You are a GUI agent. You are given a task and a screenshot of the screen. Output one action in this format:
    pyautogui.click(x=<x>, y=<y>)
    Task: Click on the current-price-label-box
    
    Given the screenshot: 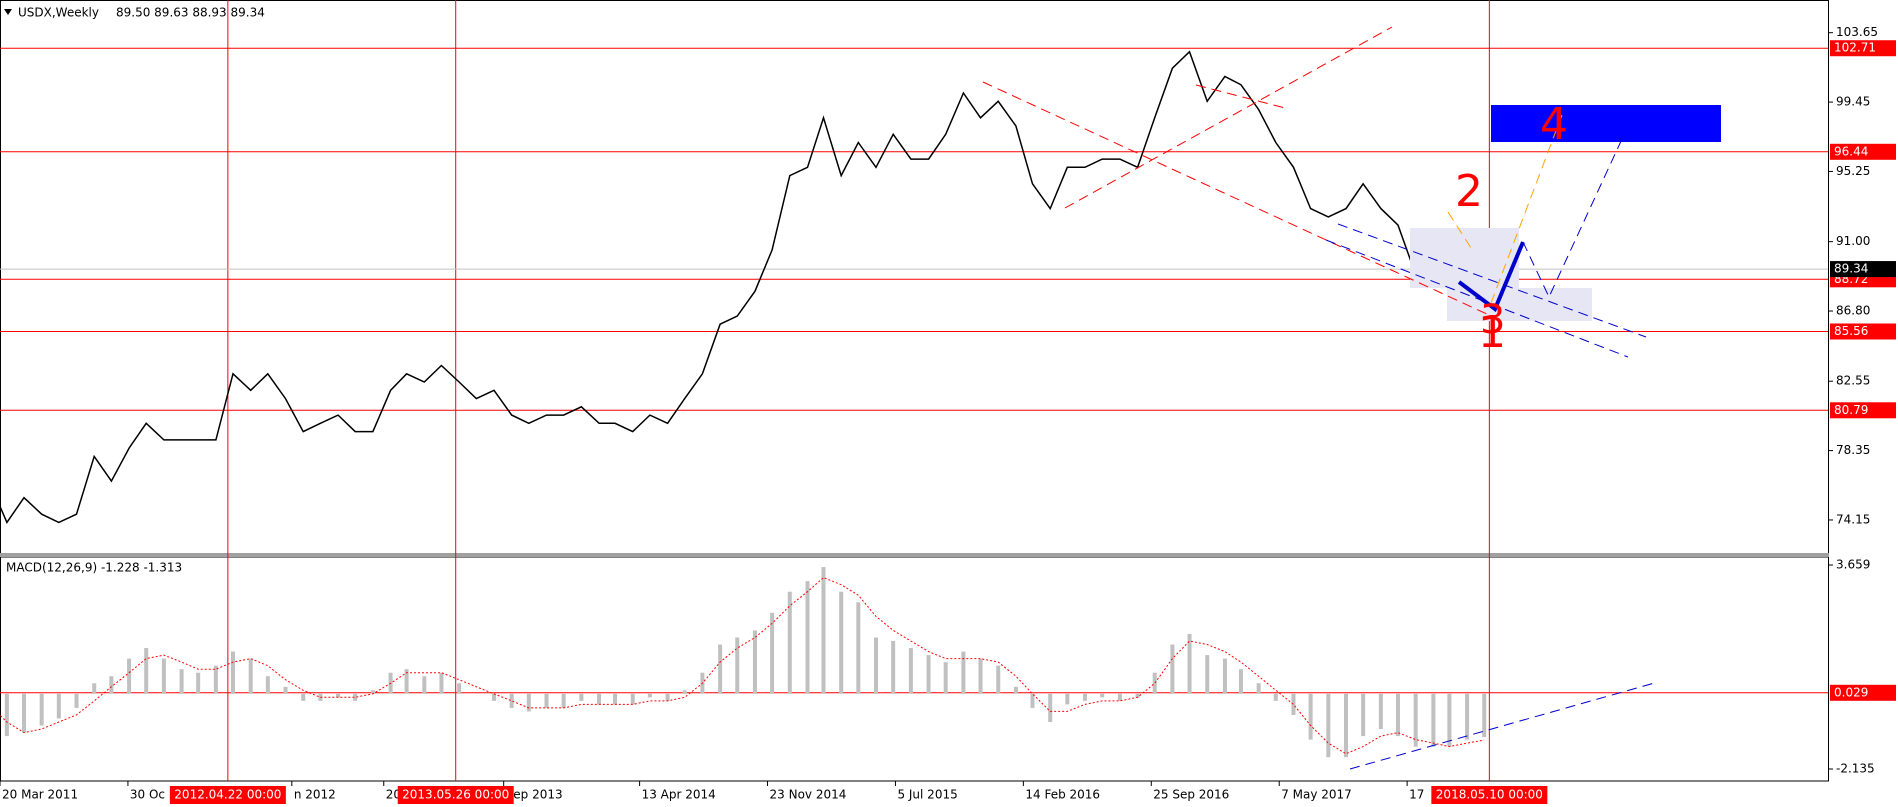 What is the action you would take?
    pyautogui.click(x=1863, y=269)
    